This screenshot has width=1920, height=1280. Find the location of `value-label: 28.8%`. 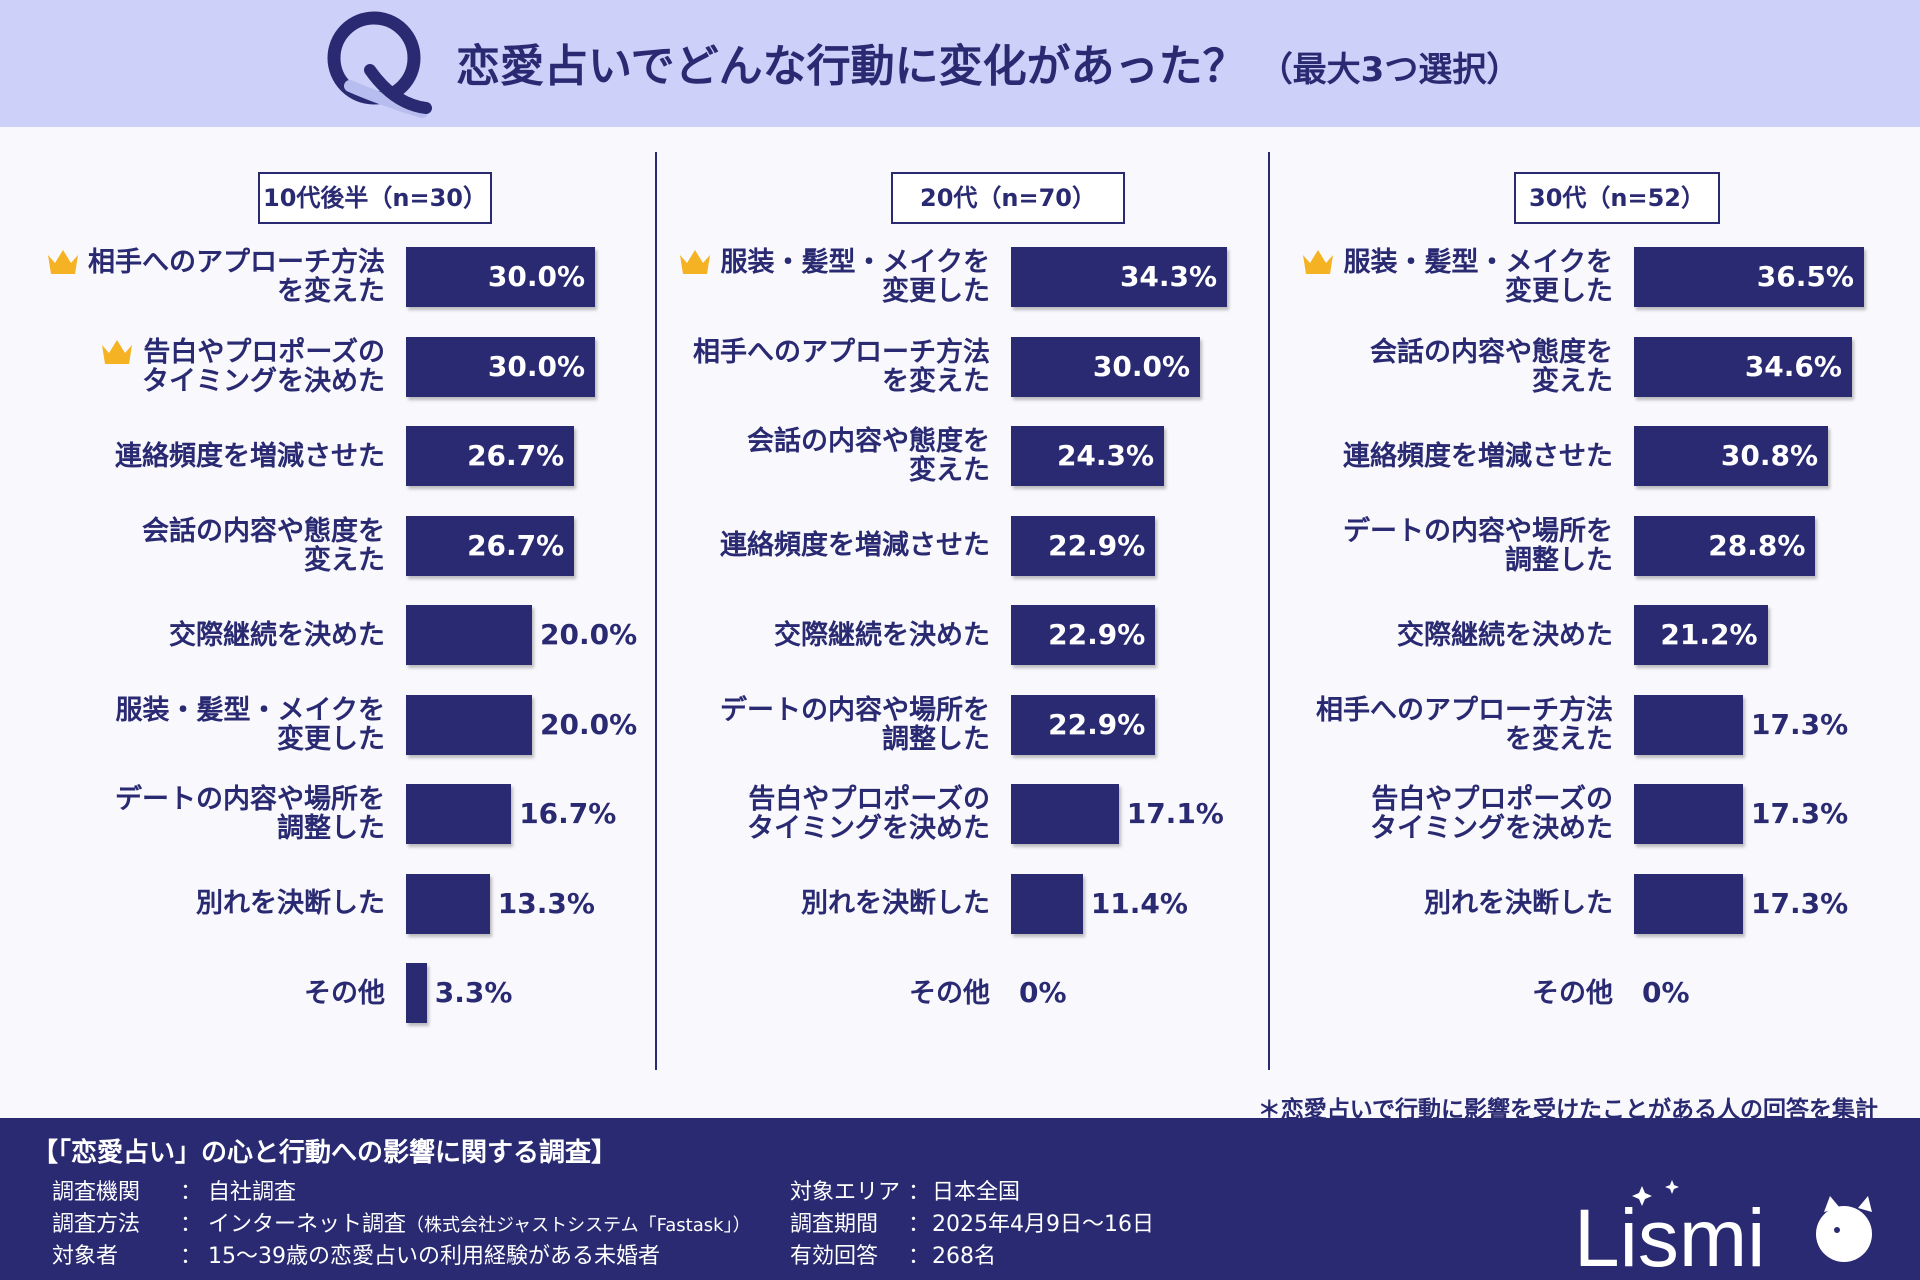

value-label: 28.8% is located at coordinates (1757, 545).